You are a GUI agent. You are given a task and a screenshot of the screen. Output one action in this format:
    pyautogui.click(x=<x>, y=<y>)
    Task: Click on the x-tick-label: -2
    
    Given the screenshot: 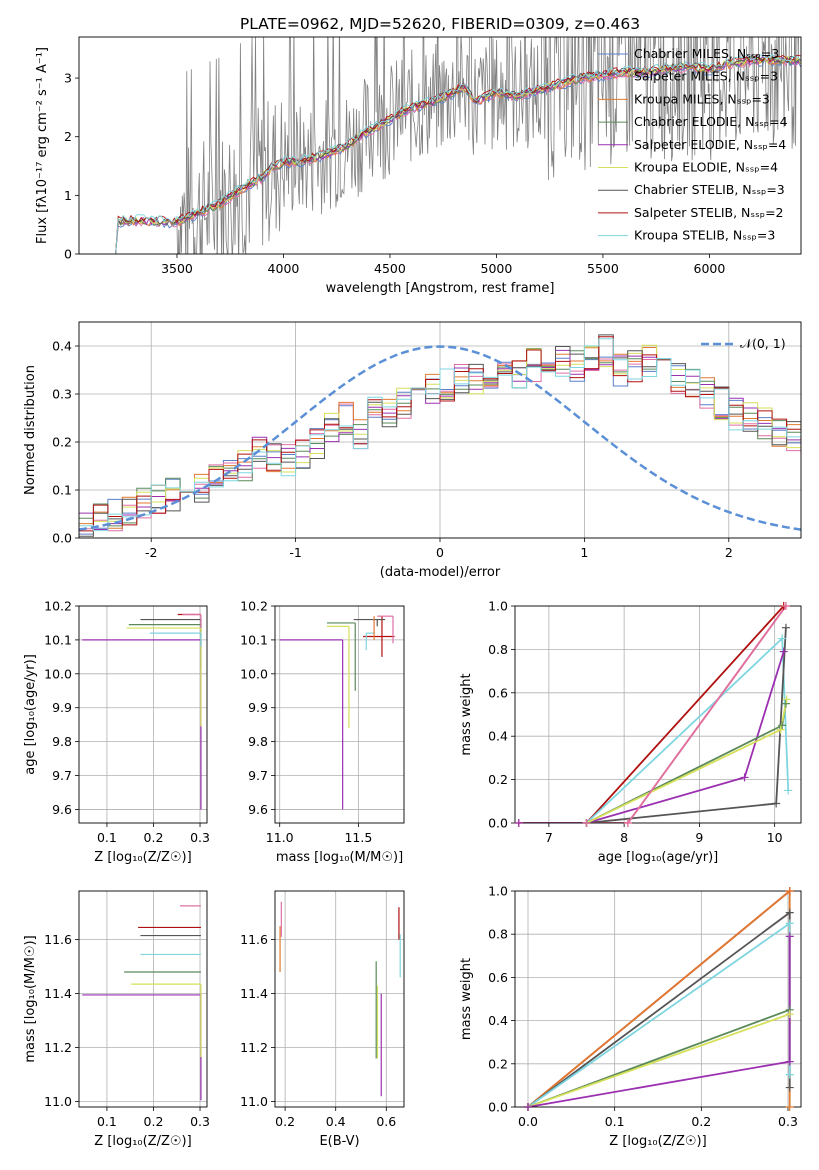 What is the action you would take?
    pyautogui.click(x=151, y=552)
    